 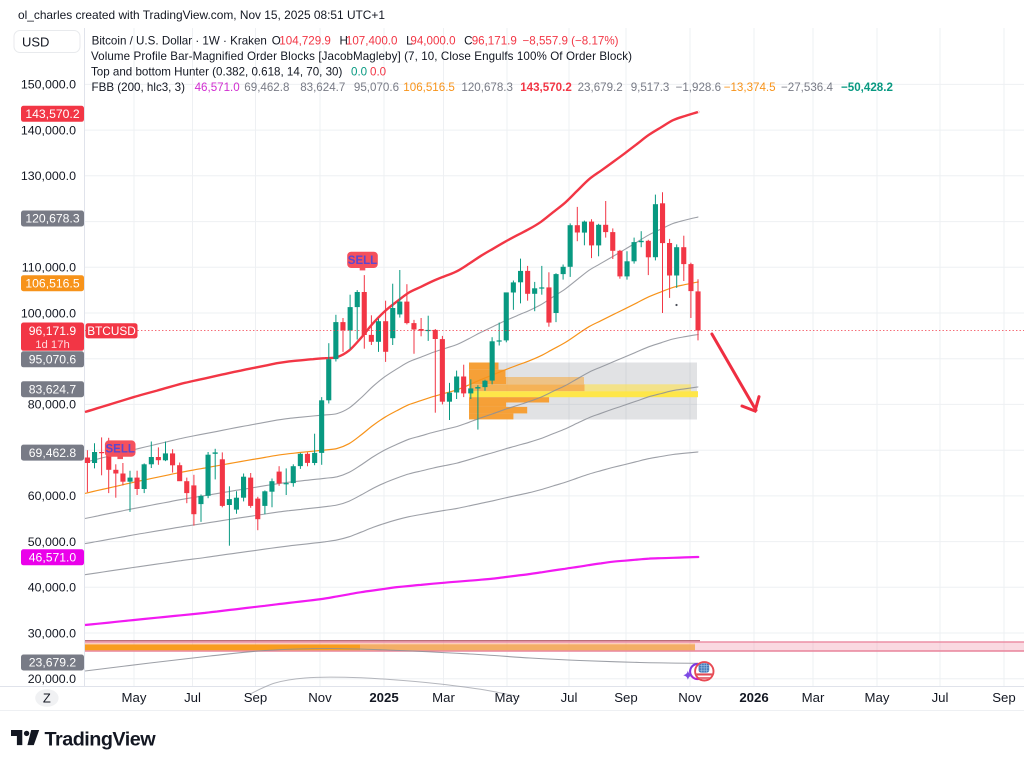 I want to click on svg-text: H, so click(x=344, y=40).